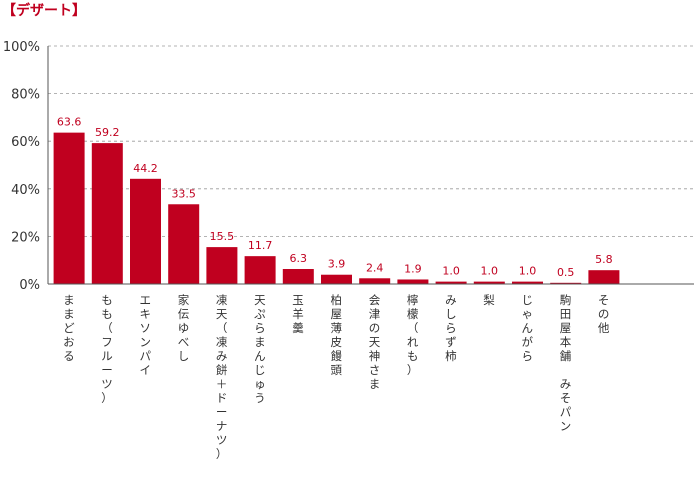  What do you see at coordinates (222, 377) in the screenshot?
I see `category-label: 凍天（凍み餅＋ドーナツ）` at bounding box center [222, 377].